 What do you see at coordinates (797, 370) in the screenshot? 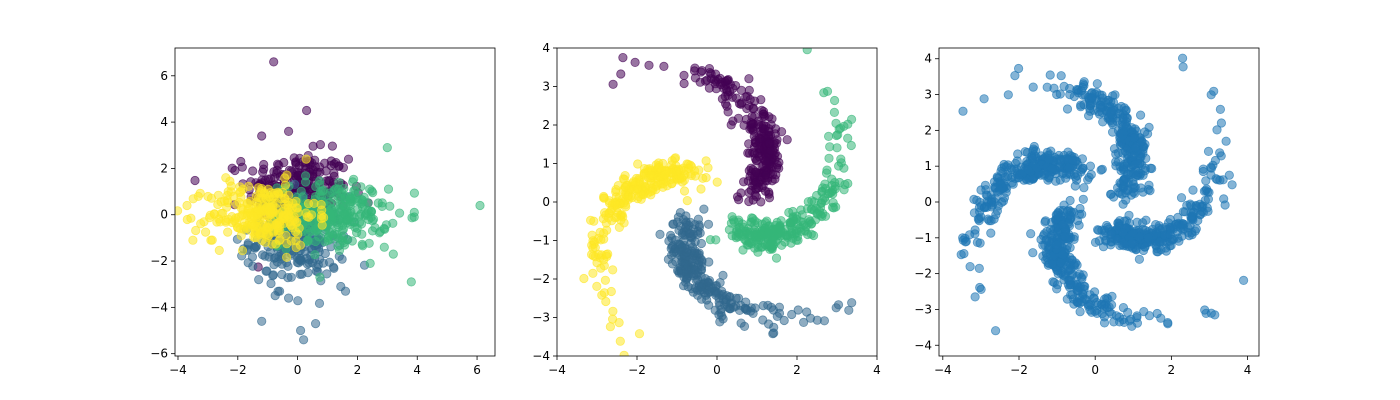
I see `x-tick-label: 2` at bounding box center [797, 370].